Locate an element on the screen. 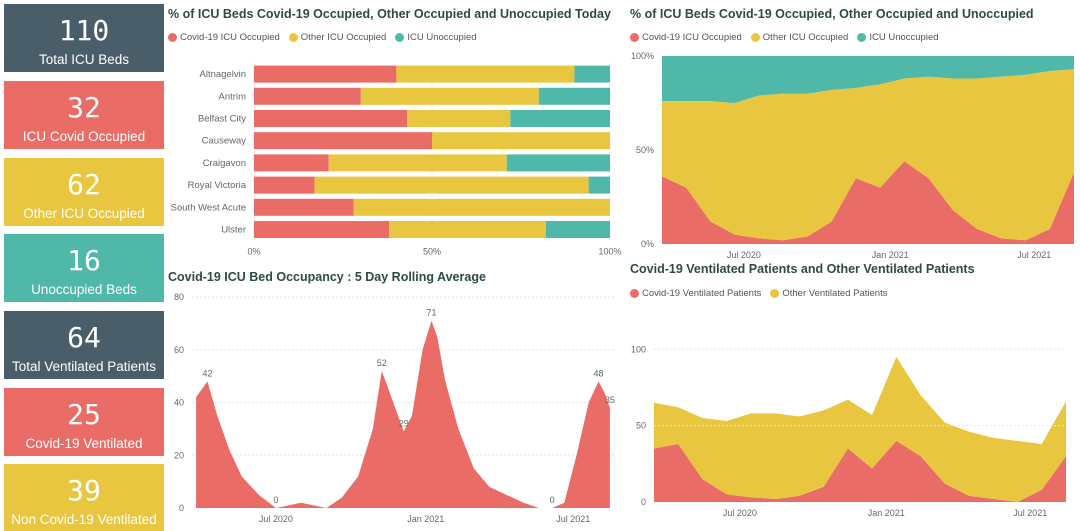 The width and height of the screenshot is (1080, 531). legend-item-other-ventilated: Other Ventilated Patients is located at coordinates (828, 293).